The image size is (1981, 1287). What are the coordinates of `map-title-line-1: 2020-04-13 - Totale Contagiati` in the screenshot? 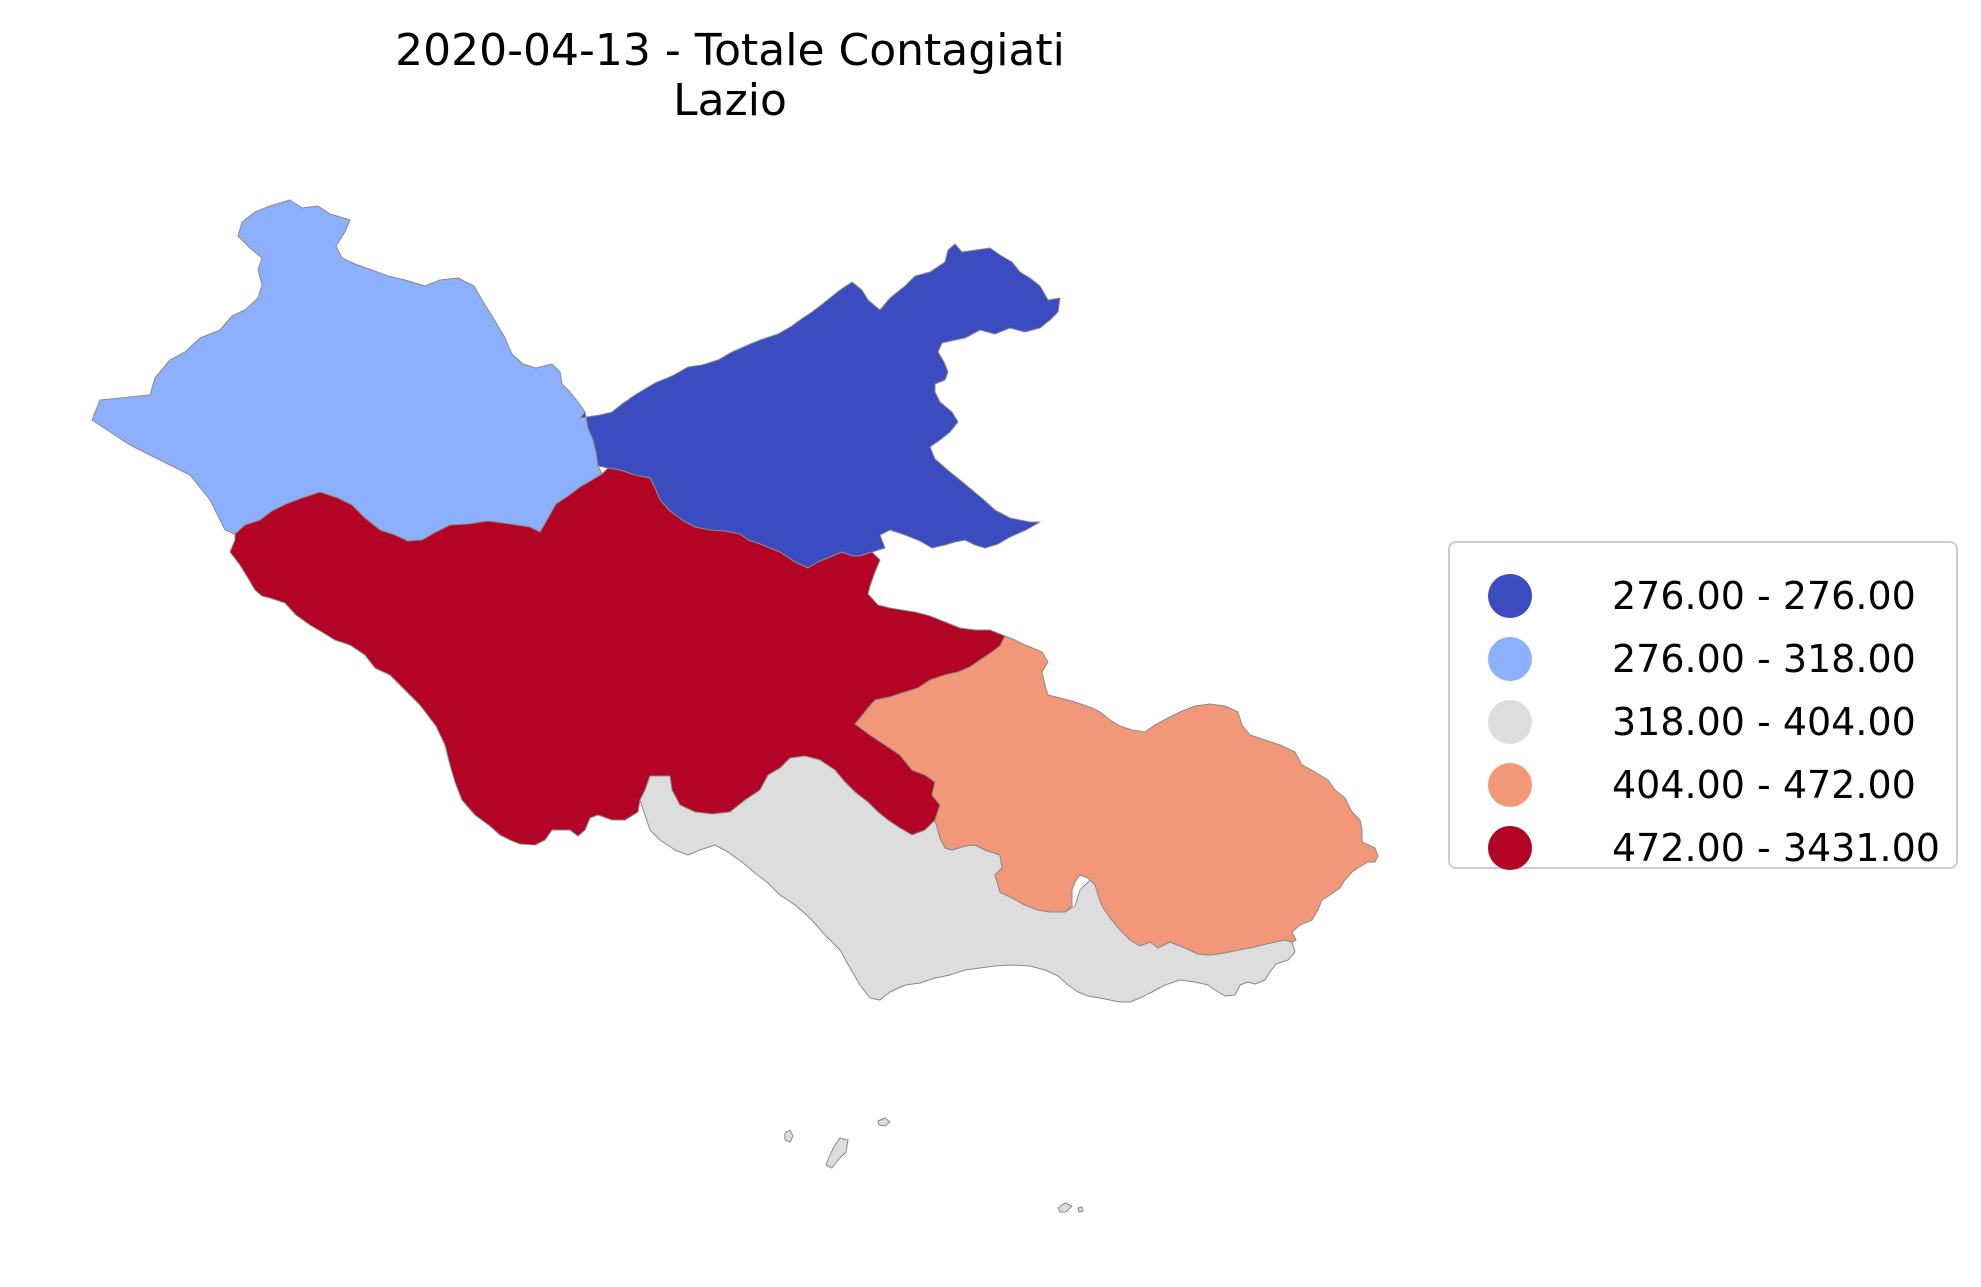 It's located at (730, 50).